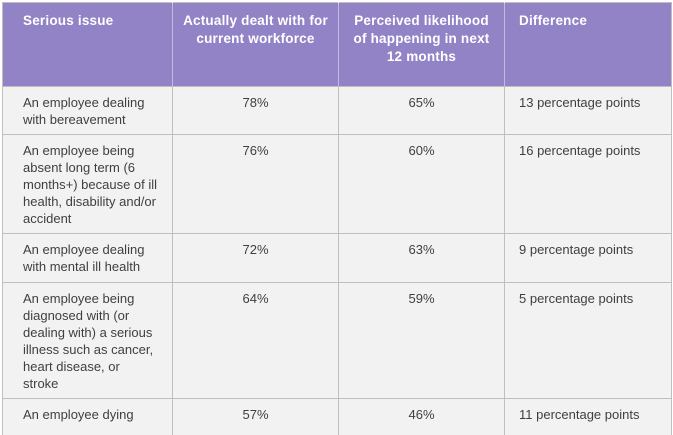  I want to click on cell-difference: 11 percentage points, so click(588, 416).